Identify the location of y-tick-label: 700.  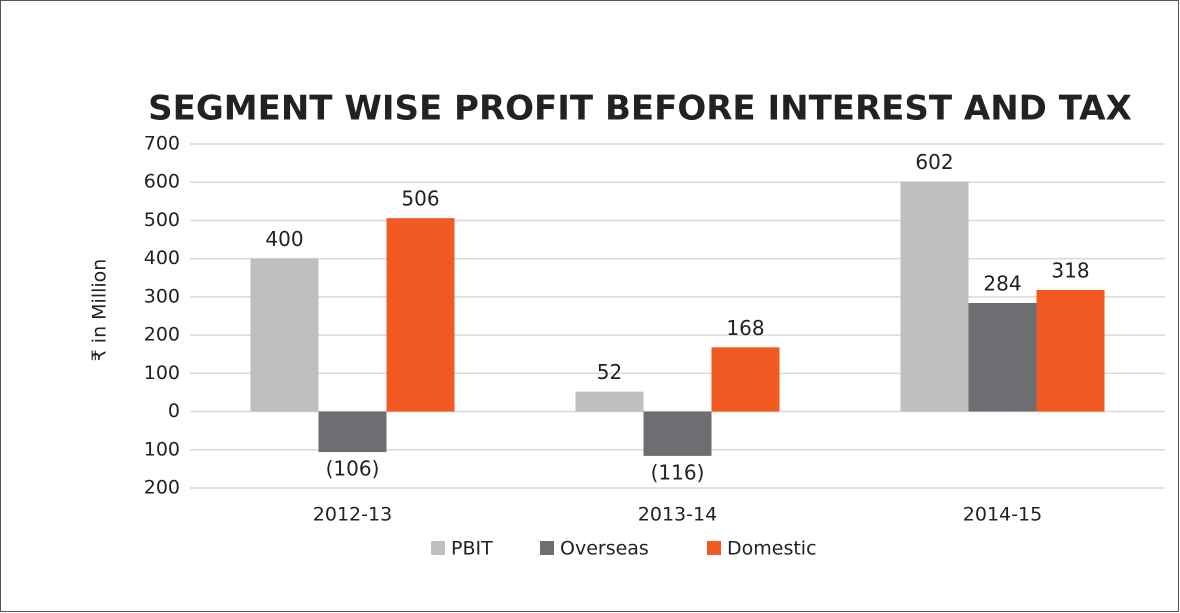
(162, 144).